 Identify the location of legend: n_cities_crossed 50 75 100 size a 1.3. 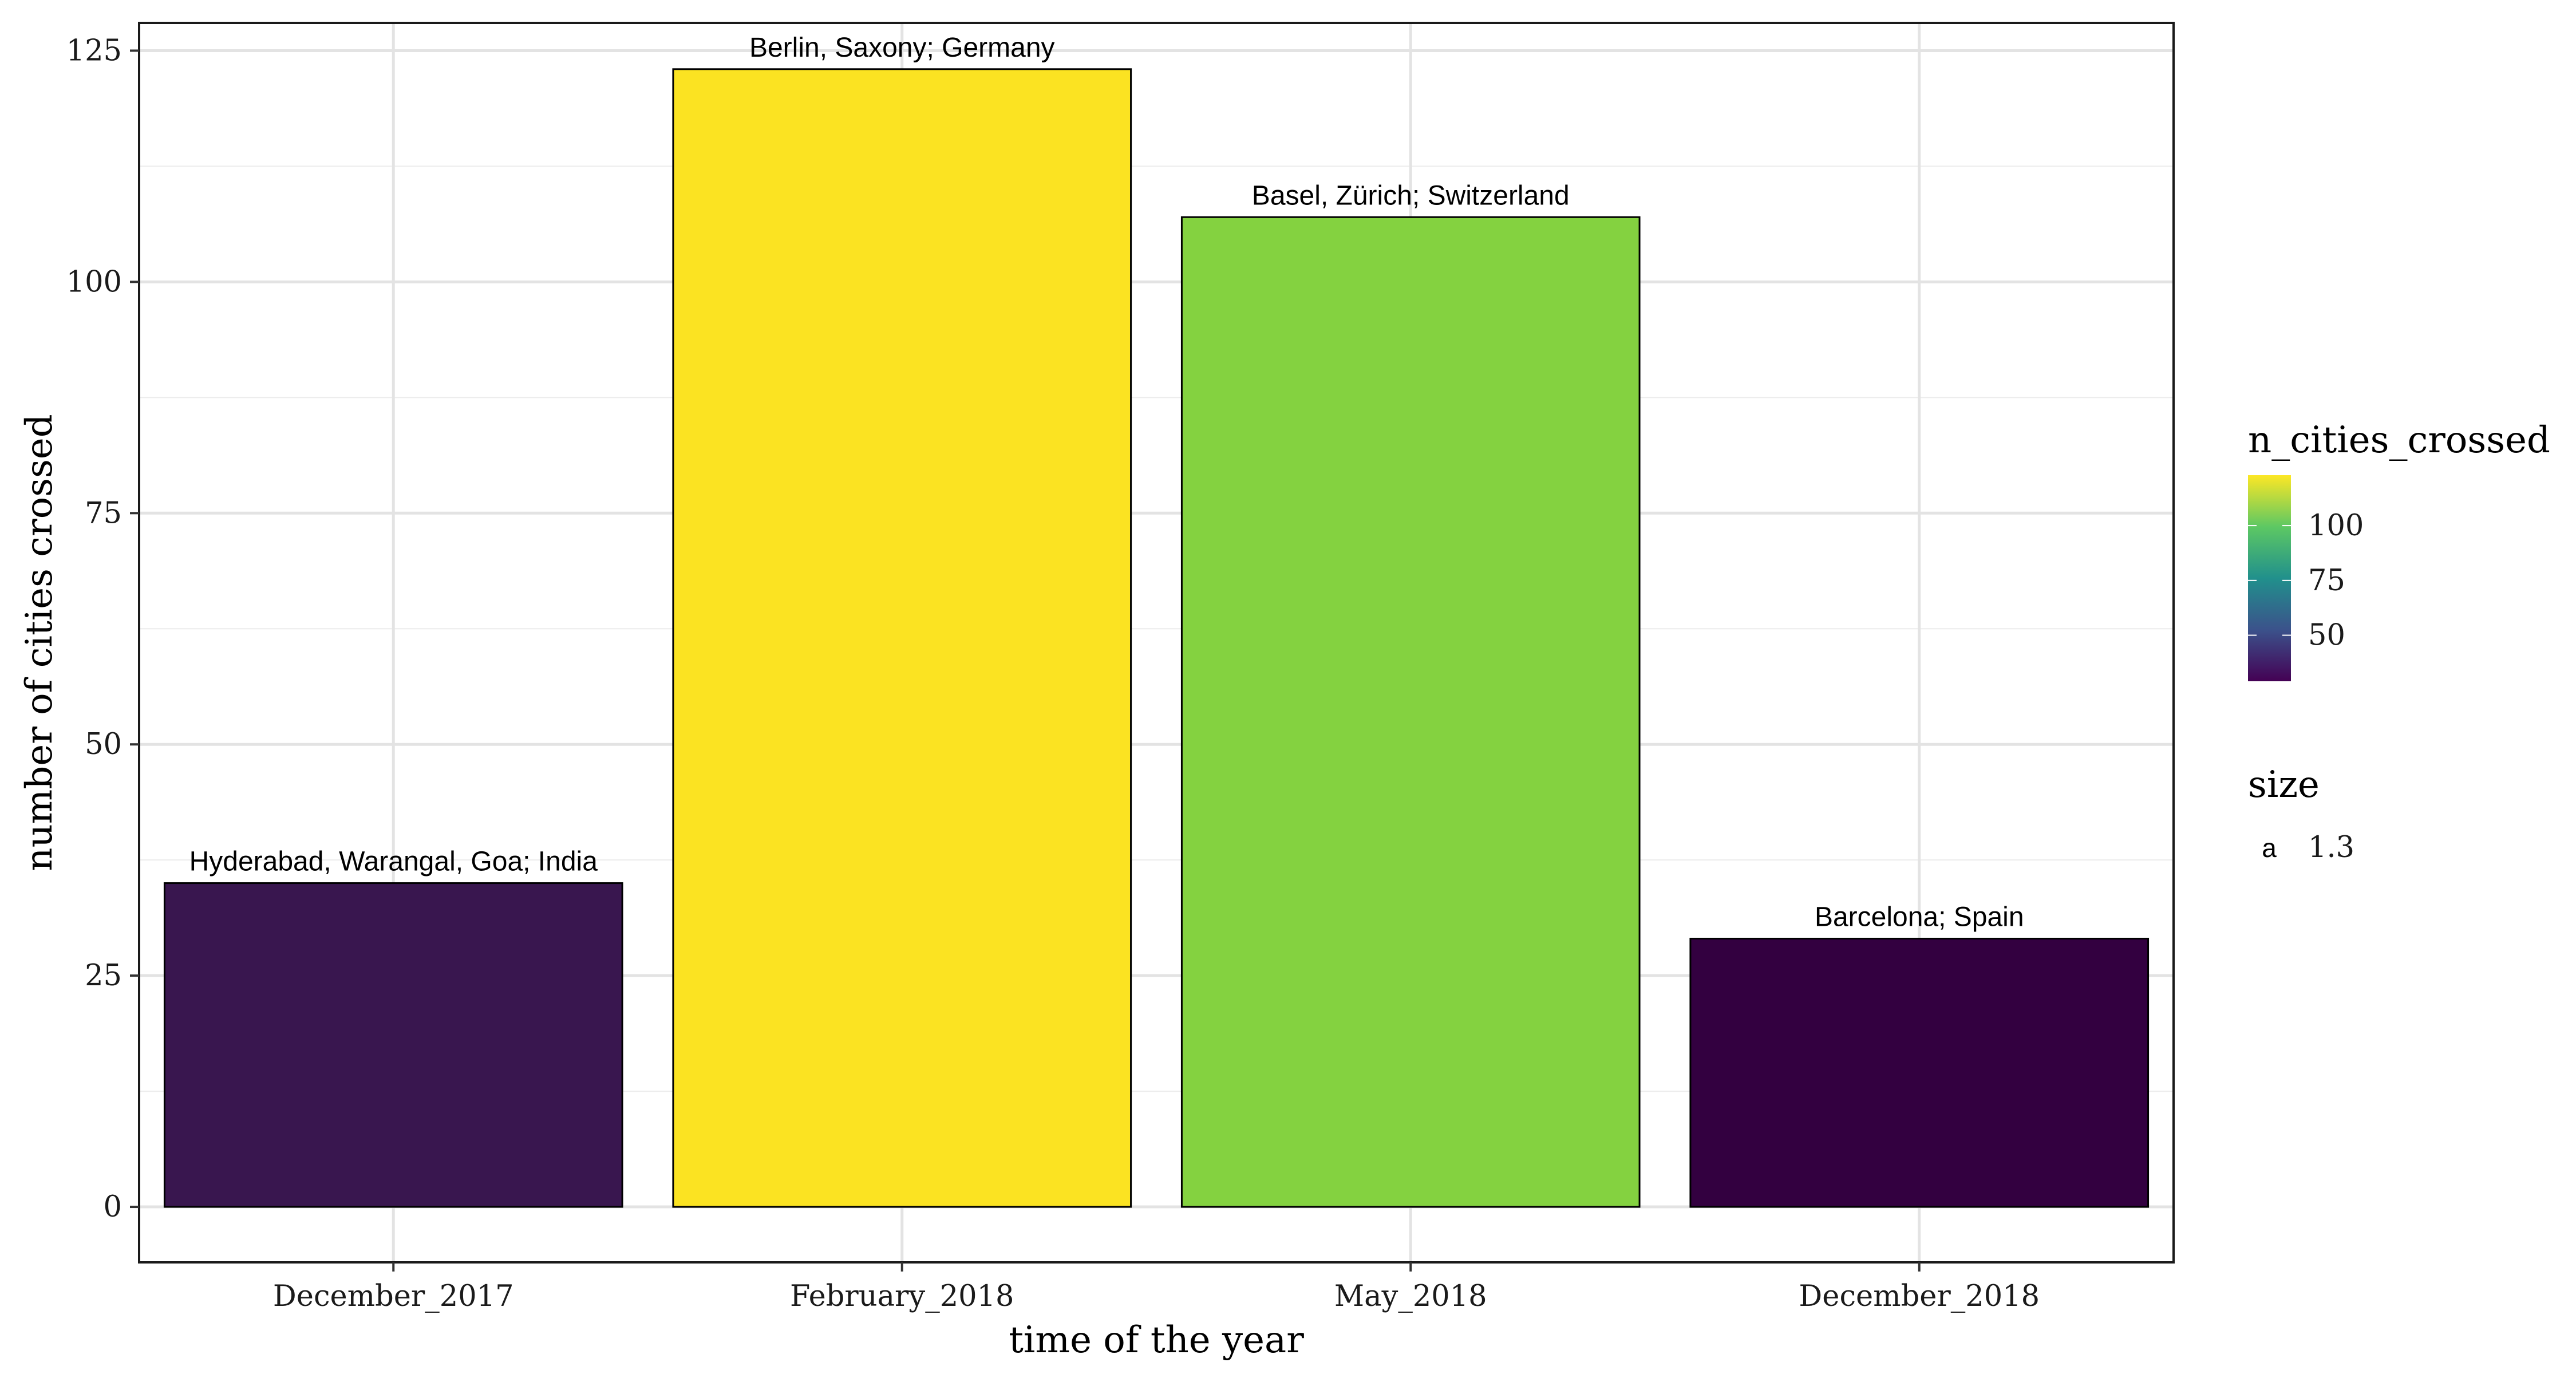
(2399, 642).